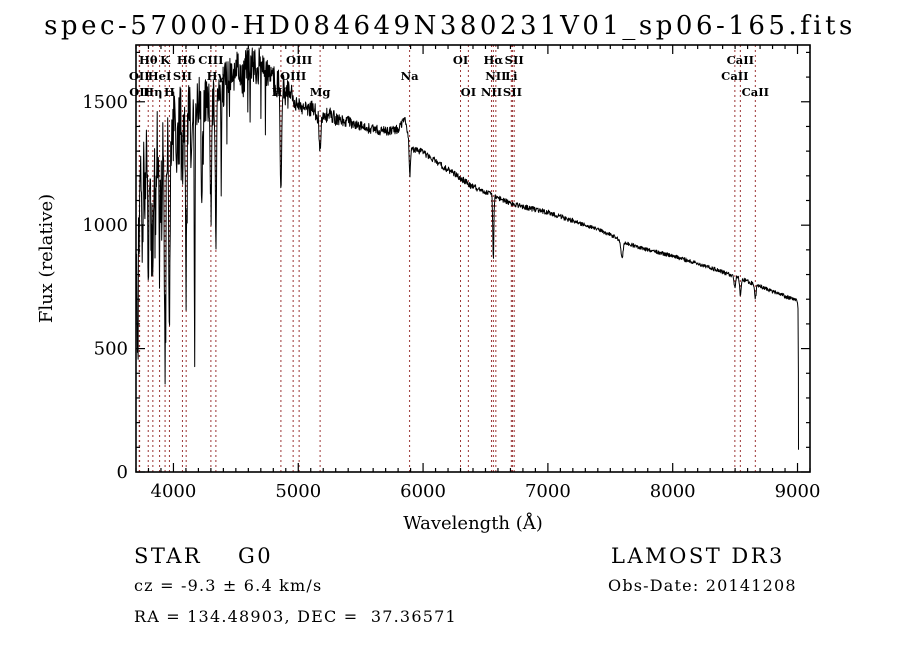 The width and height of the screenshot is (900, 649). I want to click on line-label-Hδ: Hδ, so click(186, 60).